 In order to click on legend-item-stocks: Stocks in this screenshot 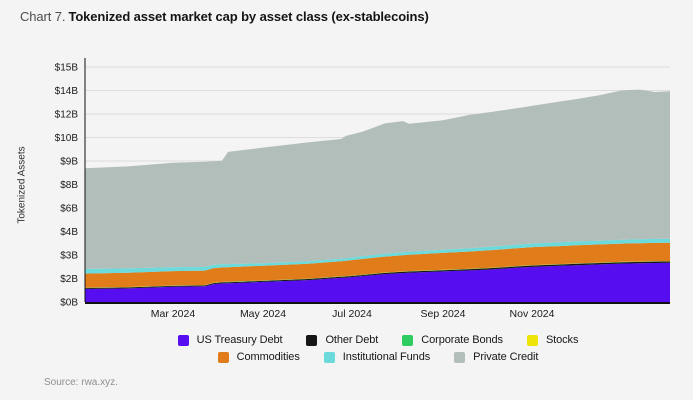, I will do `click(552, 340)`.